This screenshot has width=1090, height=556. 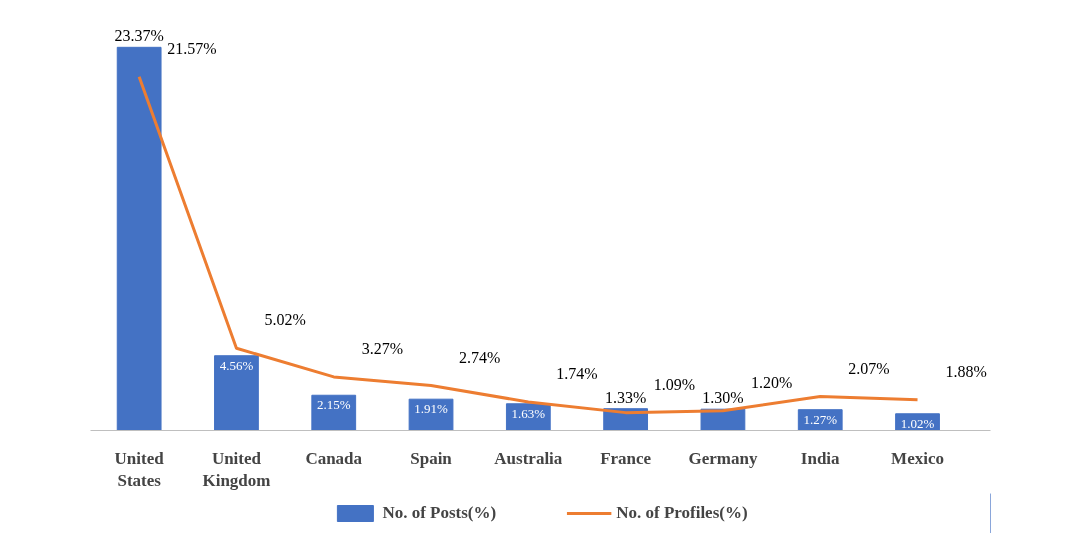 I want to click on data-label: 1.33%, so click(x=625, y=397).